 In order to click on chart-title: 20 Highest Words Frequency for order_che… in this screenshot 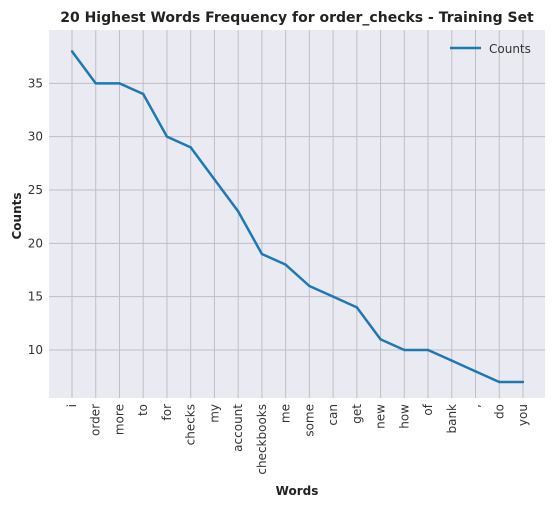, I will do `click(297, 18)`.